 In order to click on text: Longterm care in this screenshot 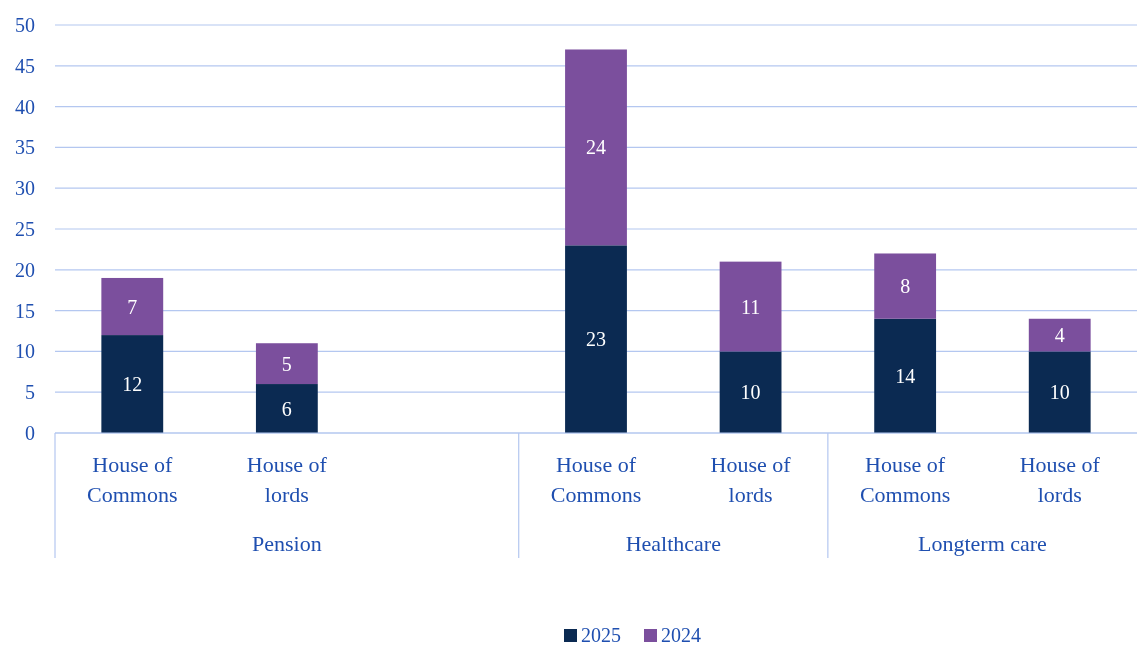, I will do `click(982, 543)`.